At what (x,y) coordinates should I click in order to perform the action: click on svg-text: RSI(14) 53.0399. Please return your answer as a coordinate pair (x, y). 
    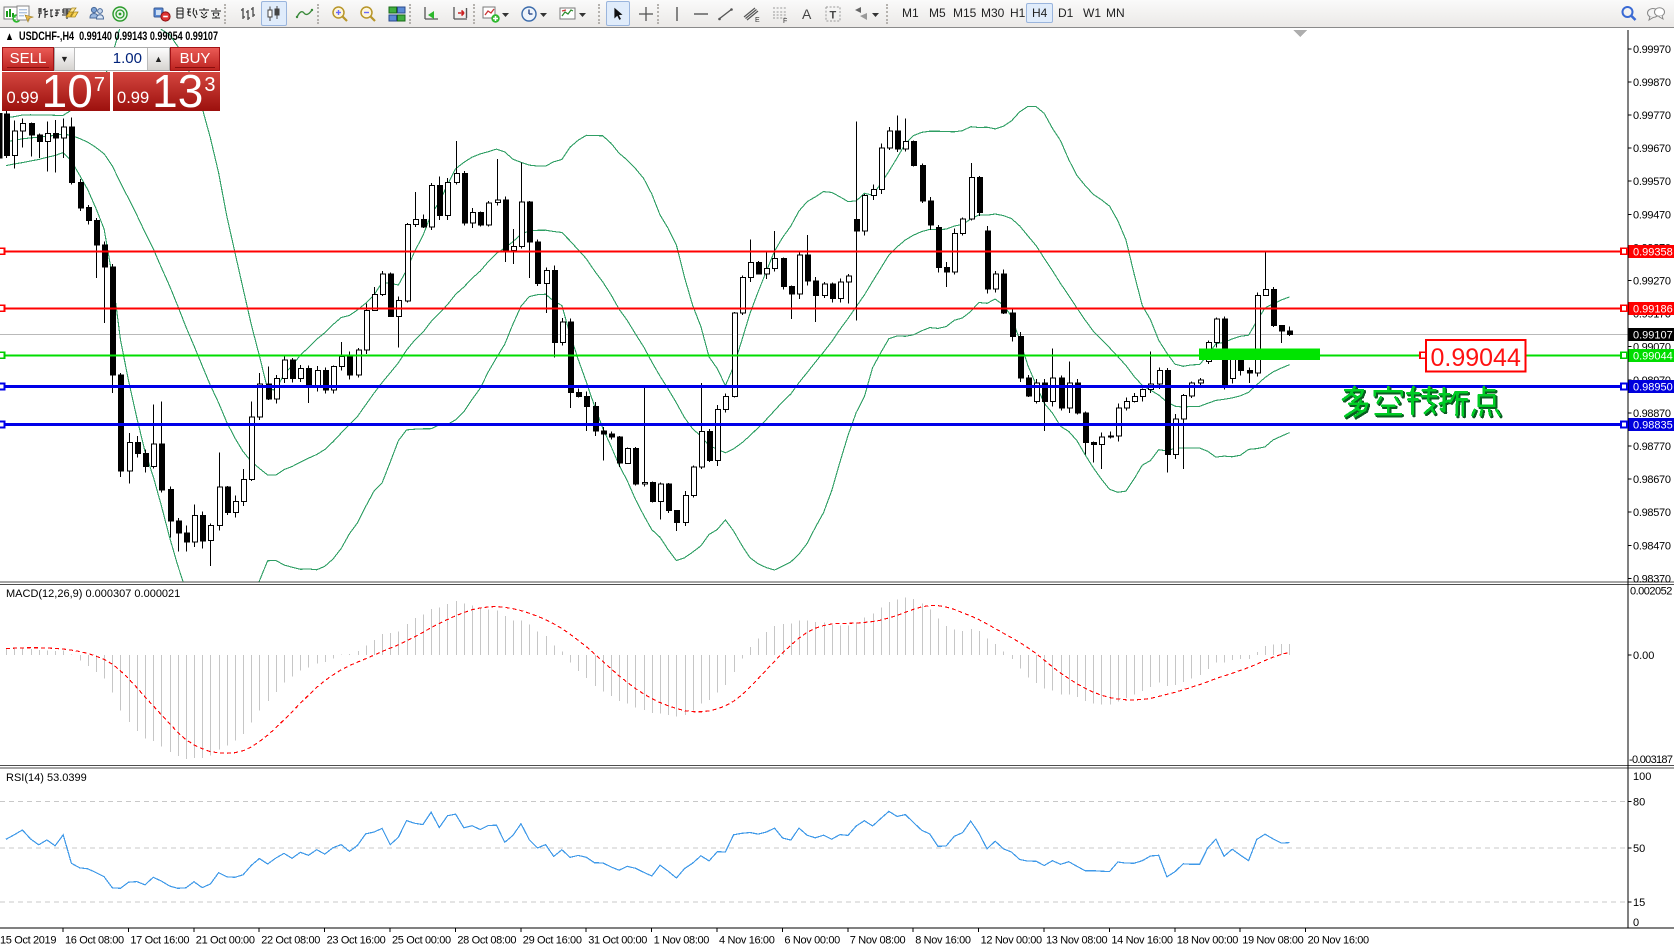
    Looking at the image, I should click on (46, 778).